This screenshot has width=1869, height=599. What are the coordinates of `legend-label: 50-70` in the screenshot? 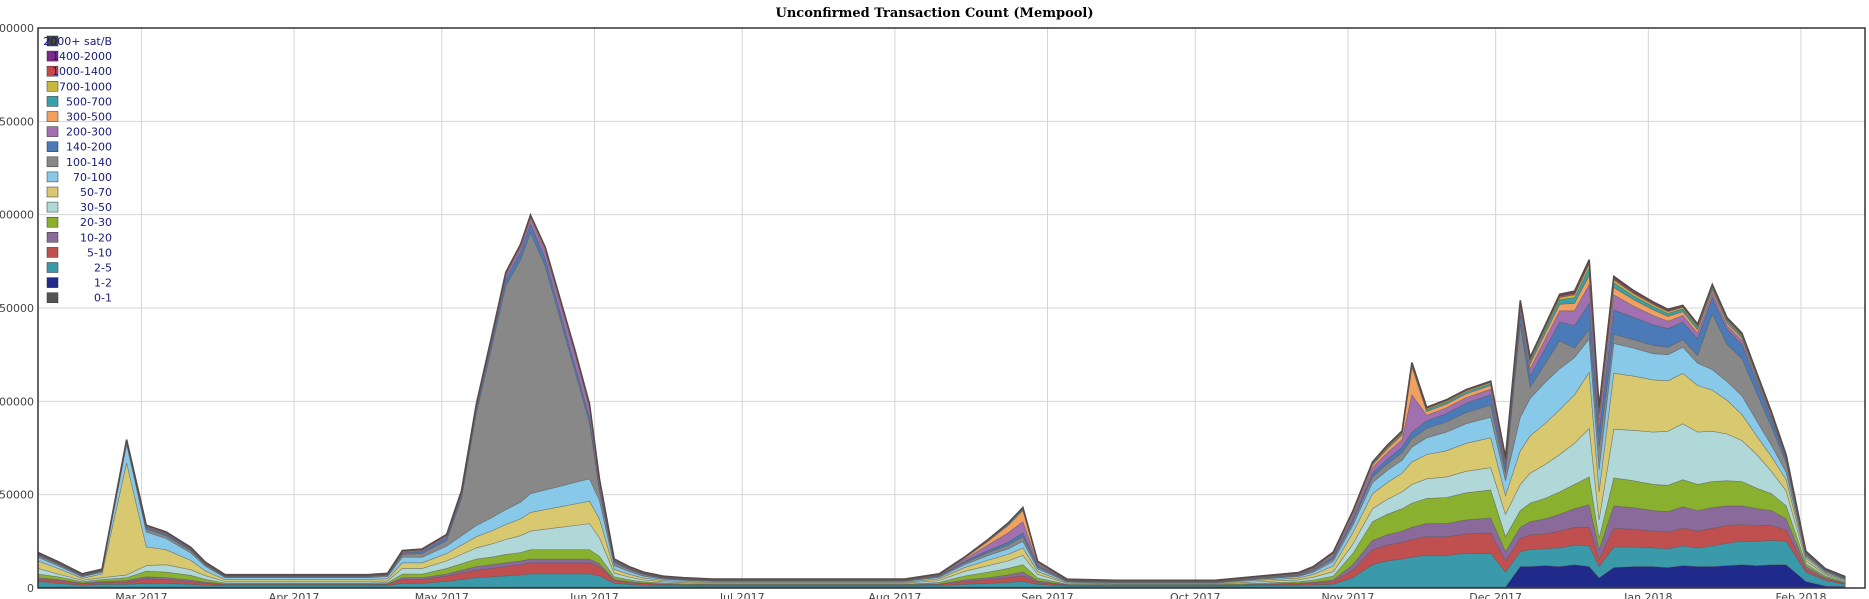 It's located at (96, 192).